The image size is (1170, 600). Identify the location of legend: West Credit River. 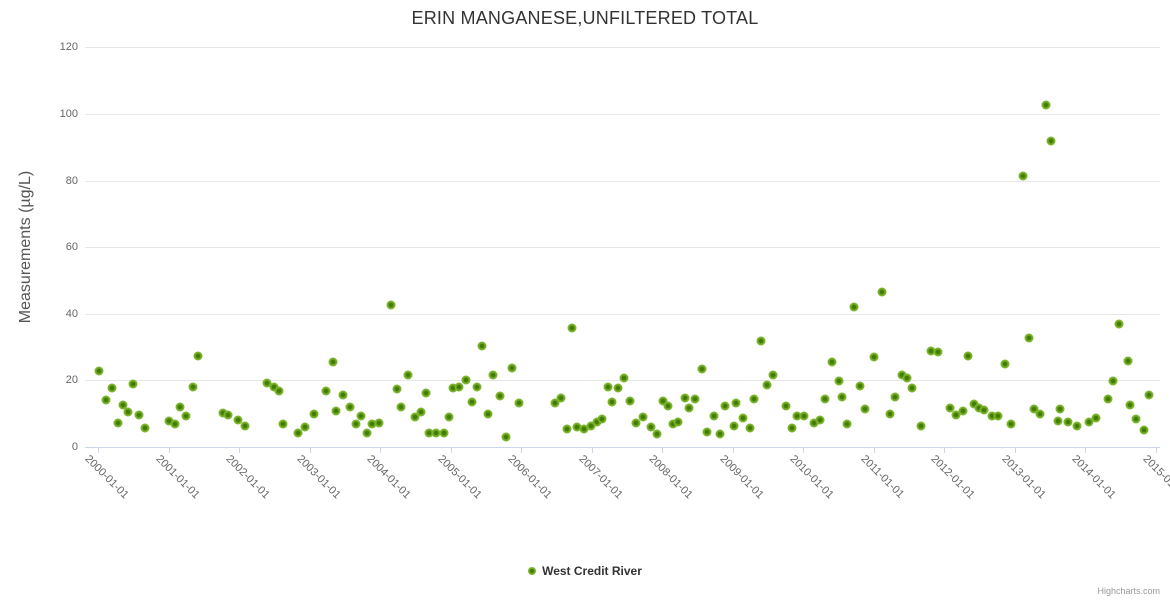
(585, 571).